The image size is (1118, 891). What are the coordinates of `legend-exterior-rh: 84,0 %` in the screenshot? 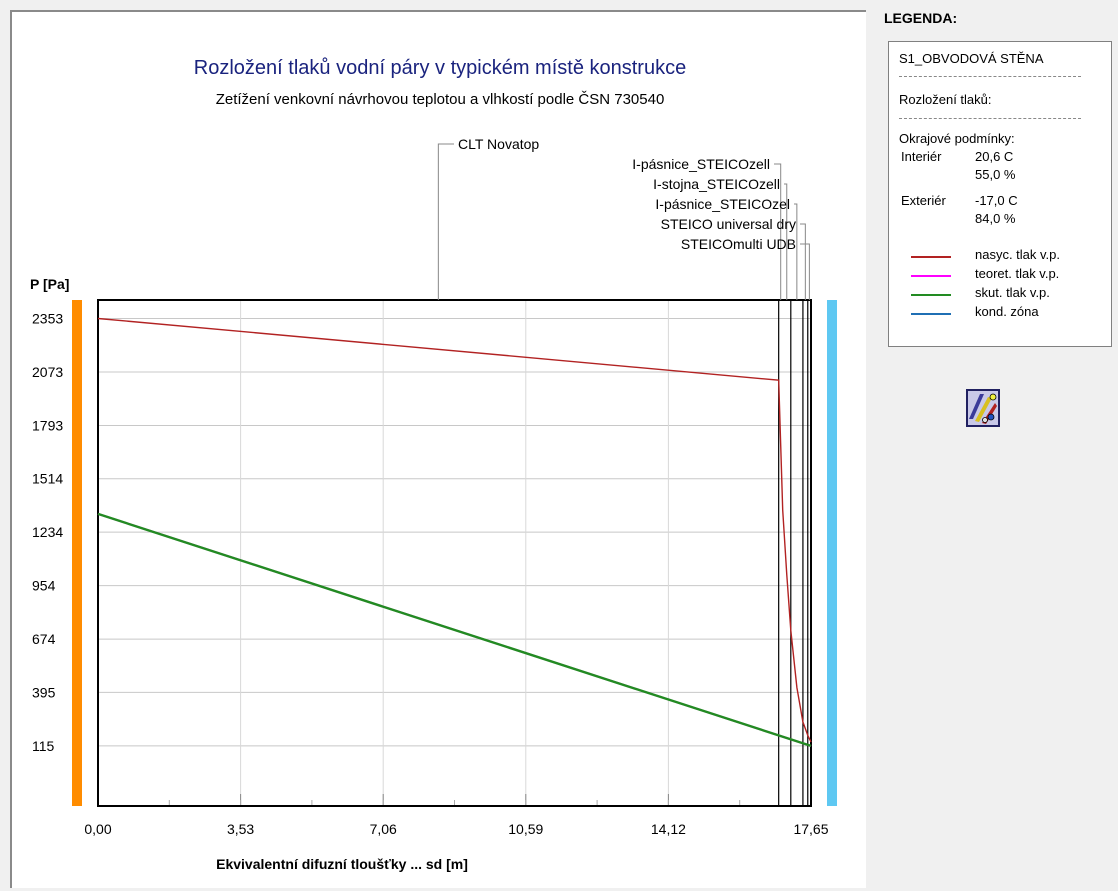 It's located at (995, 218).